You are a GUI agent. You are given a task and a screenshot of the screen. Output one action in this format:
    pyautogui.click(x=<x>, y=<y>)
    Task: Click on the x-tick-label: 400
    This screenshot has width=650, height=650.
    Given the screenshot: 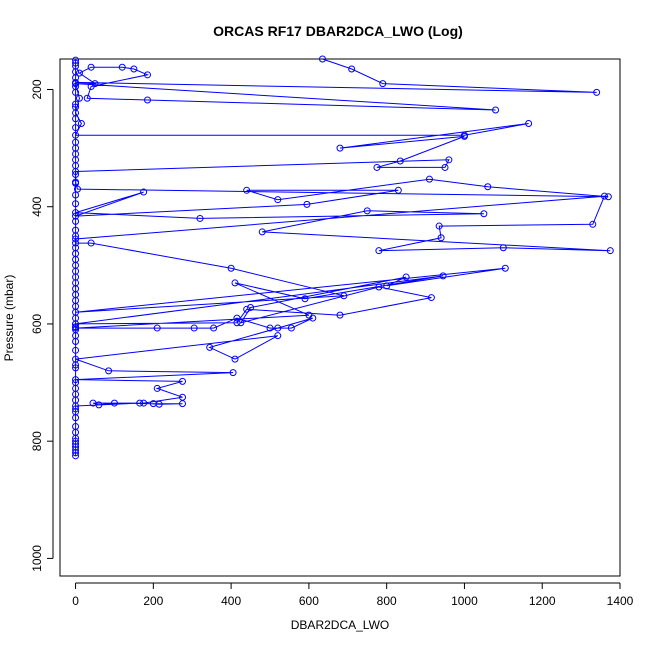 What is the action you would take?
    pyautogui.click(x=231, y=601)
    